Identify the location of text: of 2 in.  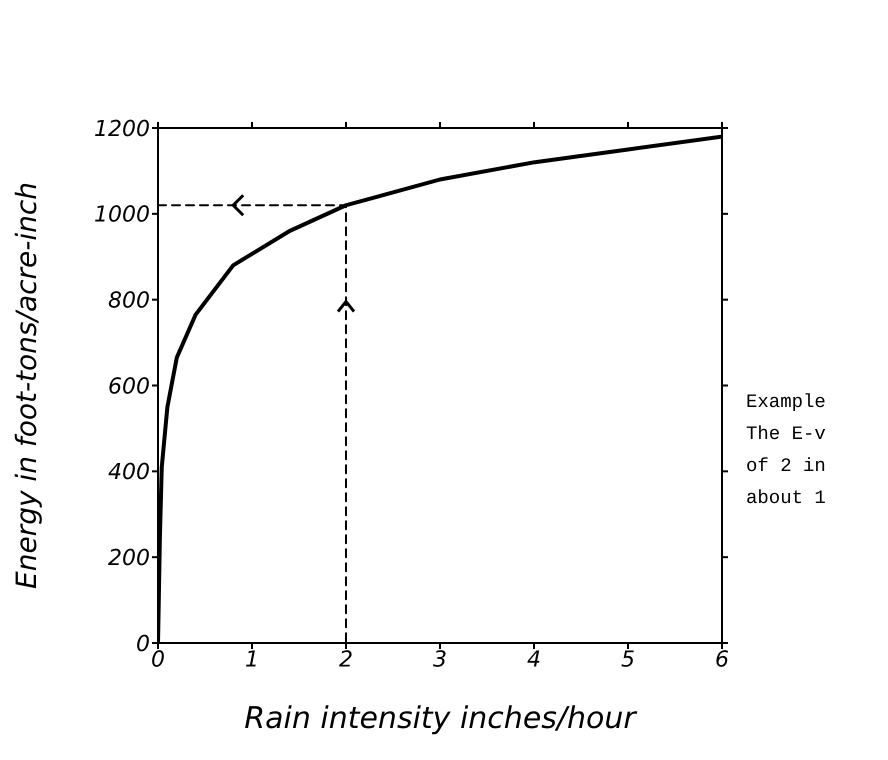
(786, 466).